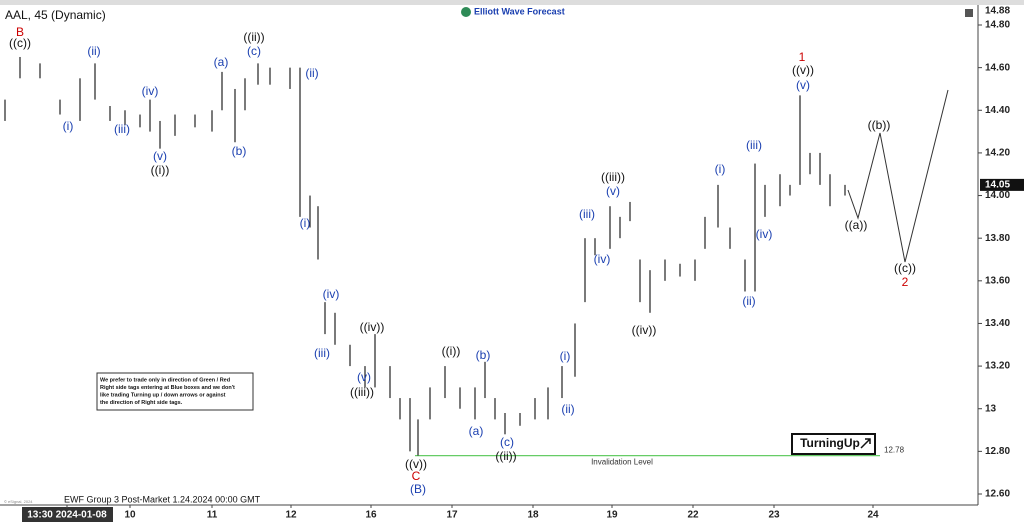 Image resolution: width=1024 pixels, height=524 pixels. Describe the element at coordinates (141, 403) in the screenshot. I see `note-line: the direction of Right side tags.` at that location.